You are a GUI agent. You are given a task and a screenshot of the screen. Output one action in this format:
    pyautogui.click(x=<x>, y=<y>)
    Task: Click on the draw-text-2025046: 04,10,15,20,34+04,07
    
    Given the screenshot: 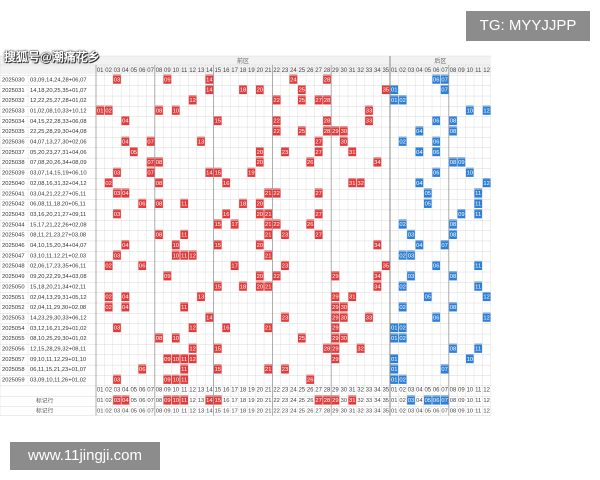 What is the action you would take?
    pyautogui.click(x=58, y=246)
    